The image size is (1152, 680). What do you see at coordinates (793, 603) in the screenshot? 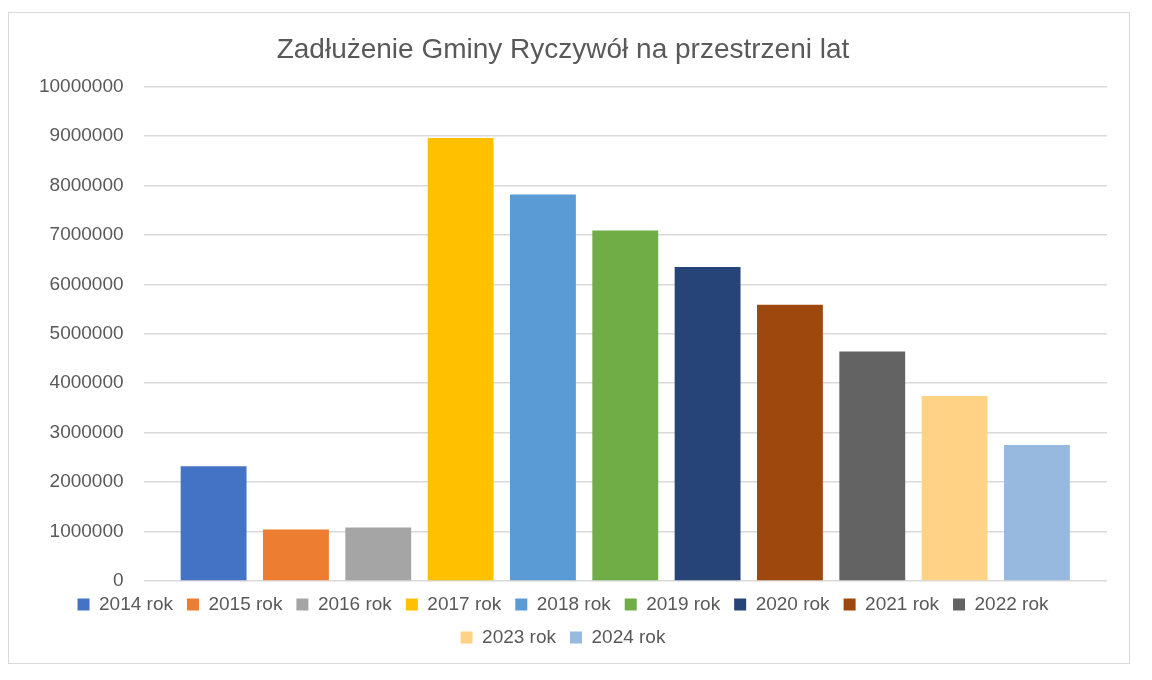
I see `legend-label: 2020 rok` at bounding box center [793, 603].